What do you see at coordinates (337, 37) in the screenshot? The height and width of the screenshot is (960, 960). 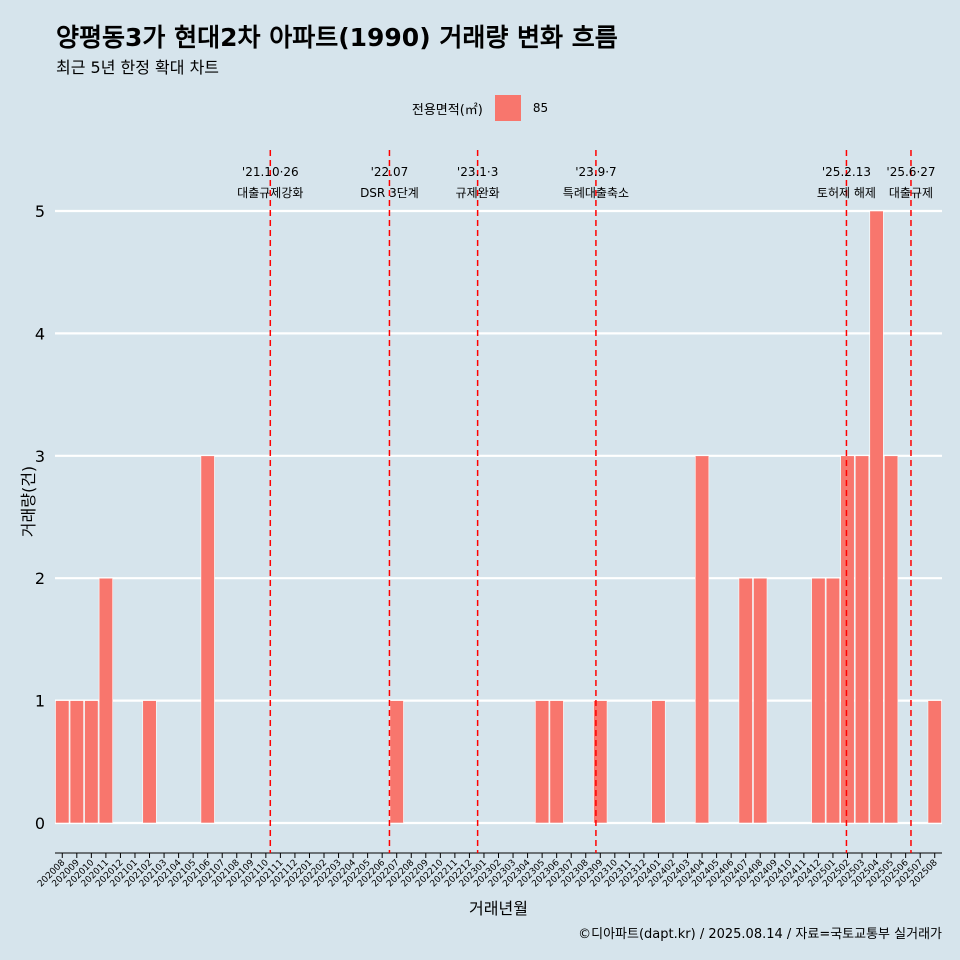 I see `chart-title: 양평동3가 현대2차 아파트(1990) 거래량 변화 흐름` at bounding box center [337, 37].